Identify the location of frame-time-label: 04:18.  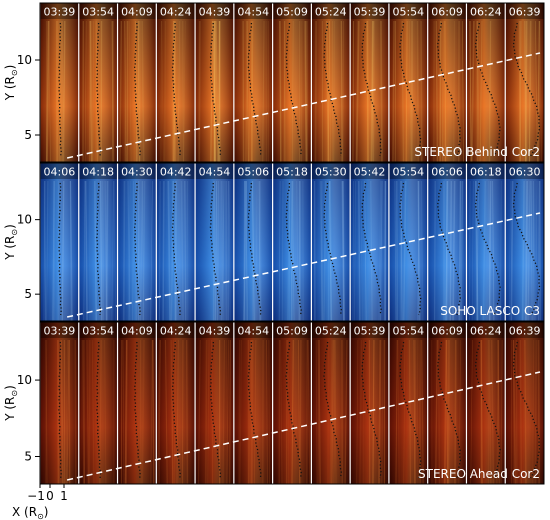
(98, 172).